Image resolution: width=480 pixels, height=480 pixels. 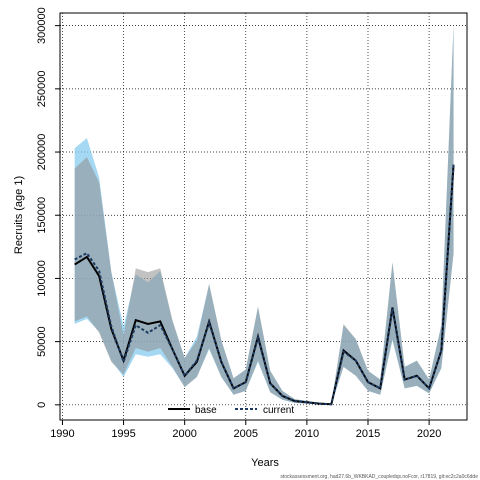 I want to click on x-tick-label: 1990, so click(x=62, y=434).